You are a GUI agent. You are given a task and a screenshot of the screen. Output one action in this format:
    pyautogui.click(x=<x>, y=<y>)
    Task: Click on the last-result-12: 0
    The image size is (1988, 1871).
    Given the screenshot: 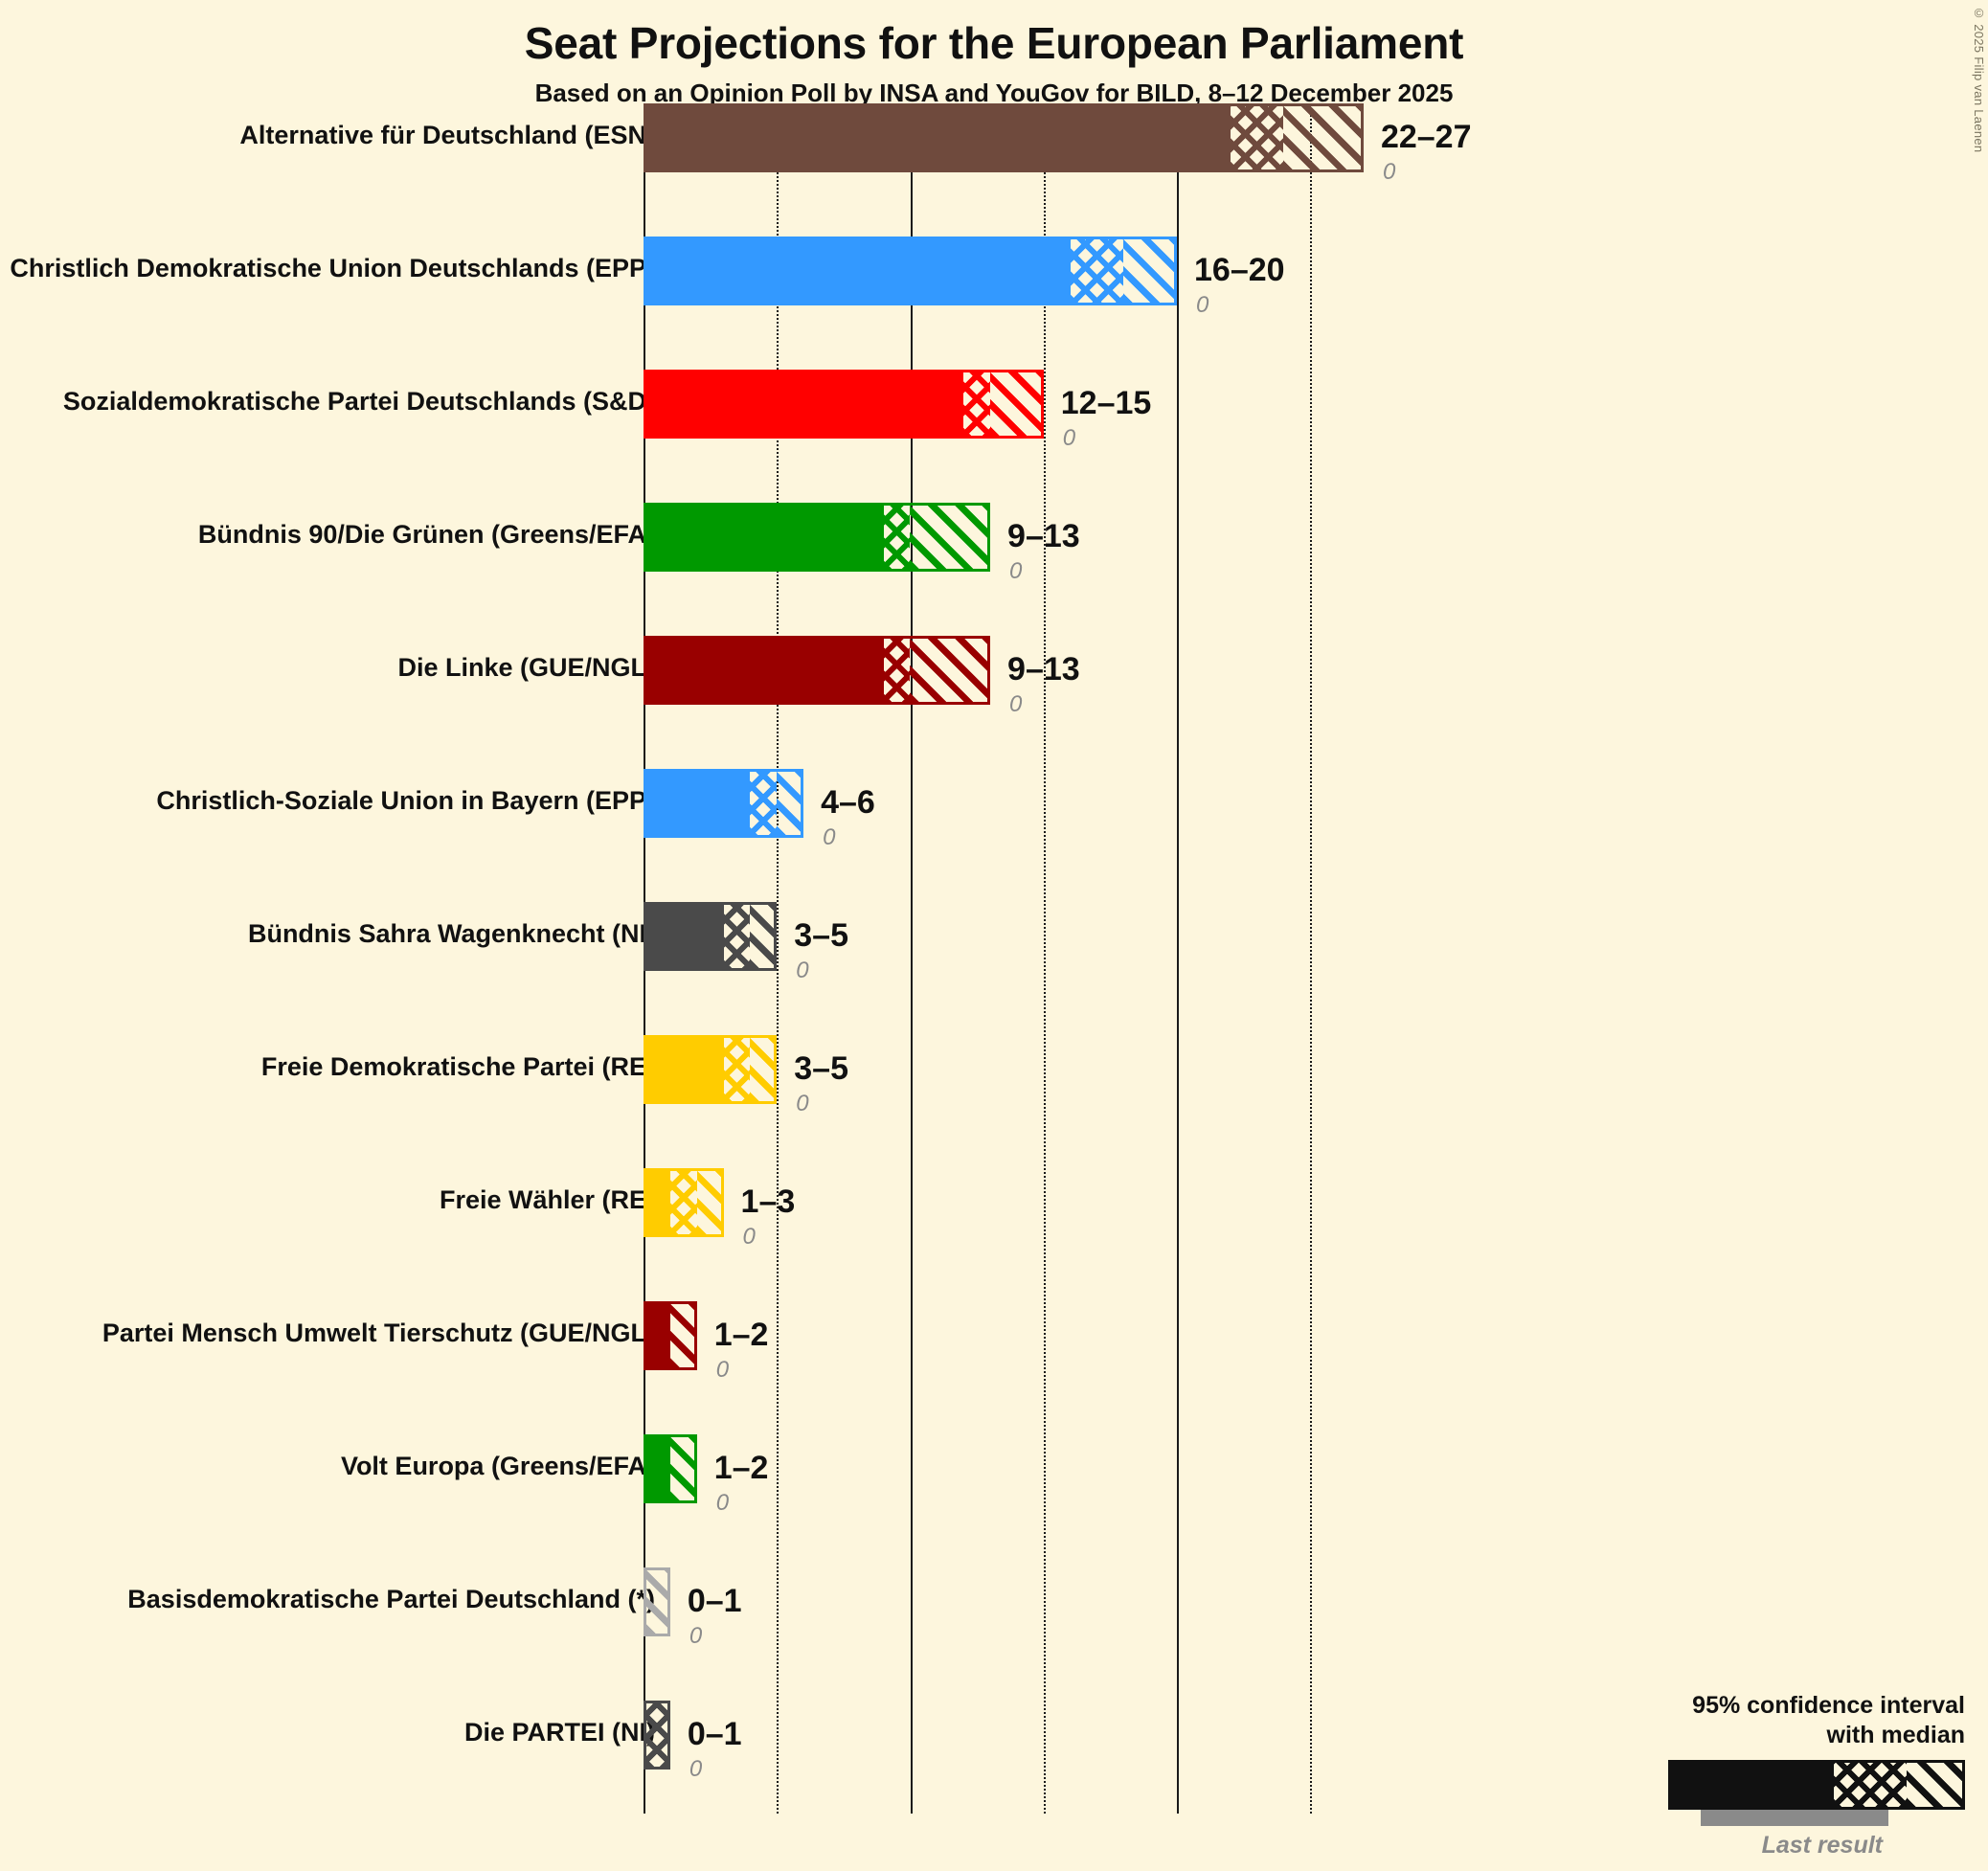 What is the action you would take?
    pyautogui.click(x=696, y=1769)
    